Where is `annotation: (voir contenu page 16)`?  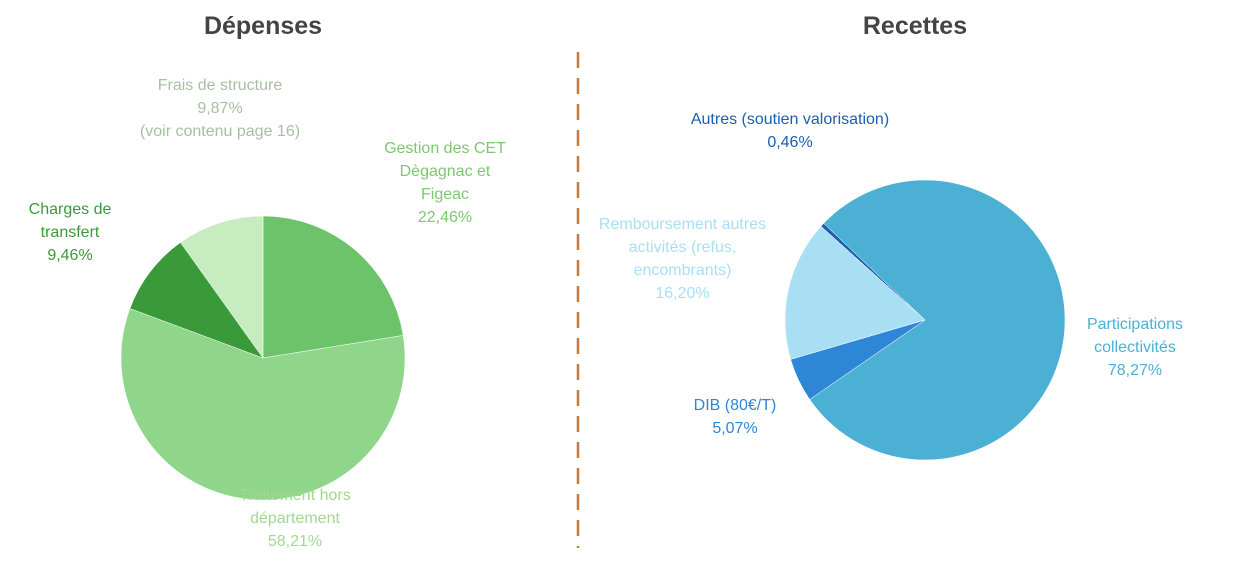 annotation: (voir contenu page 16) is located at coordinates (220, 131).